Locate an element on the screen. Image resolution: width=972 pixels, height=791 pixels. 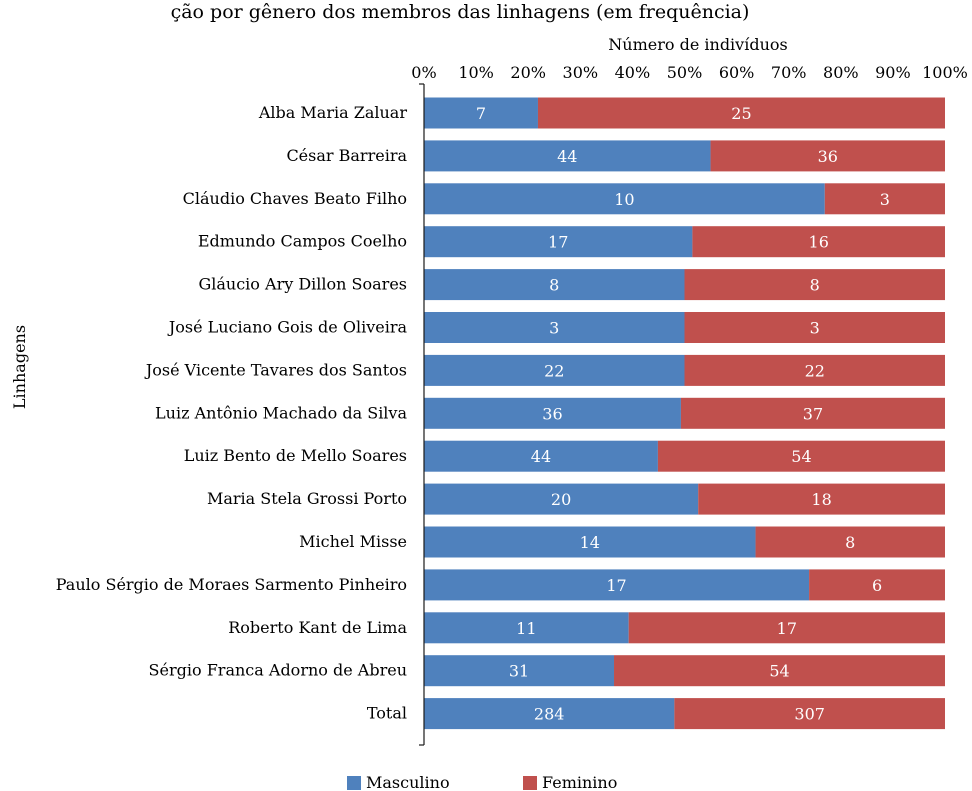
data-label: 37 is located at coordinates (813, 413).